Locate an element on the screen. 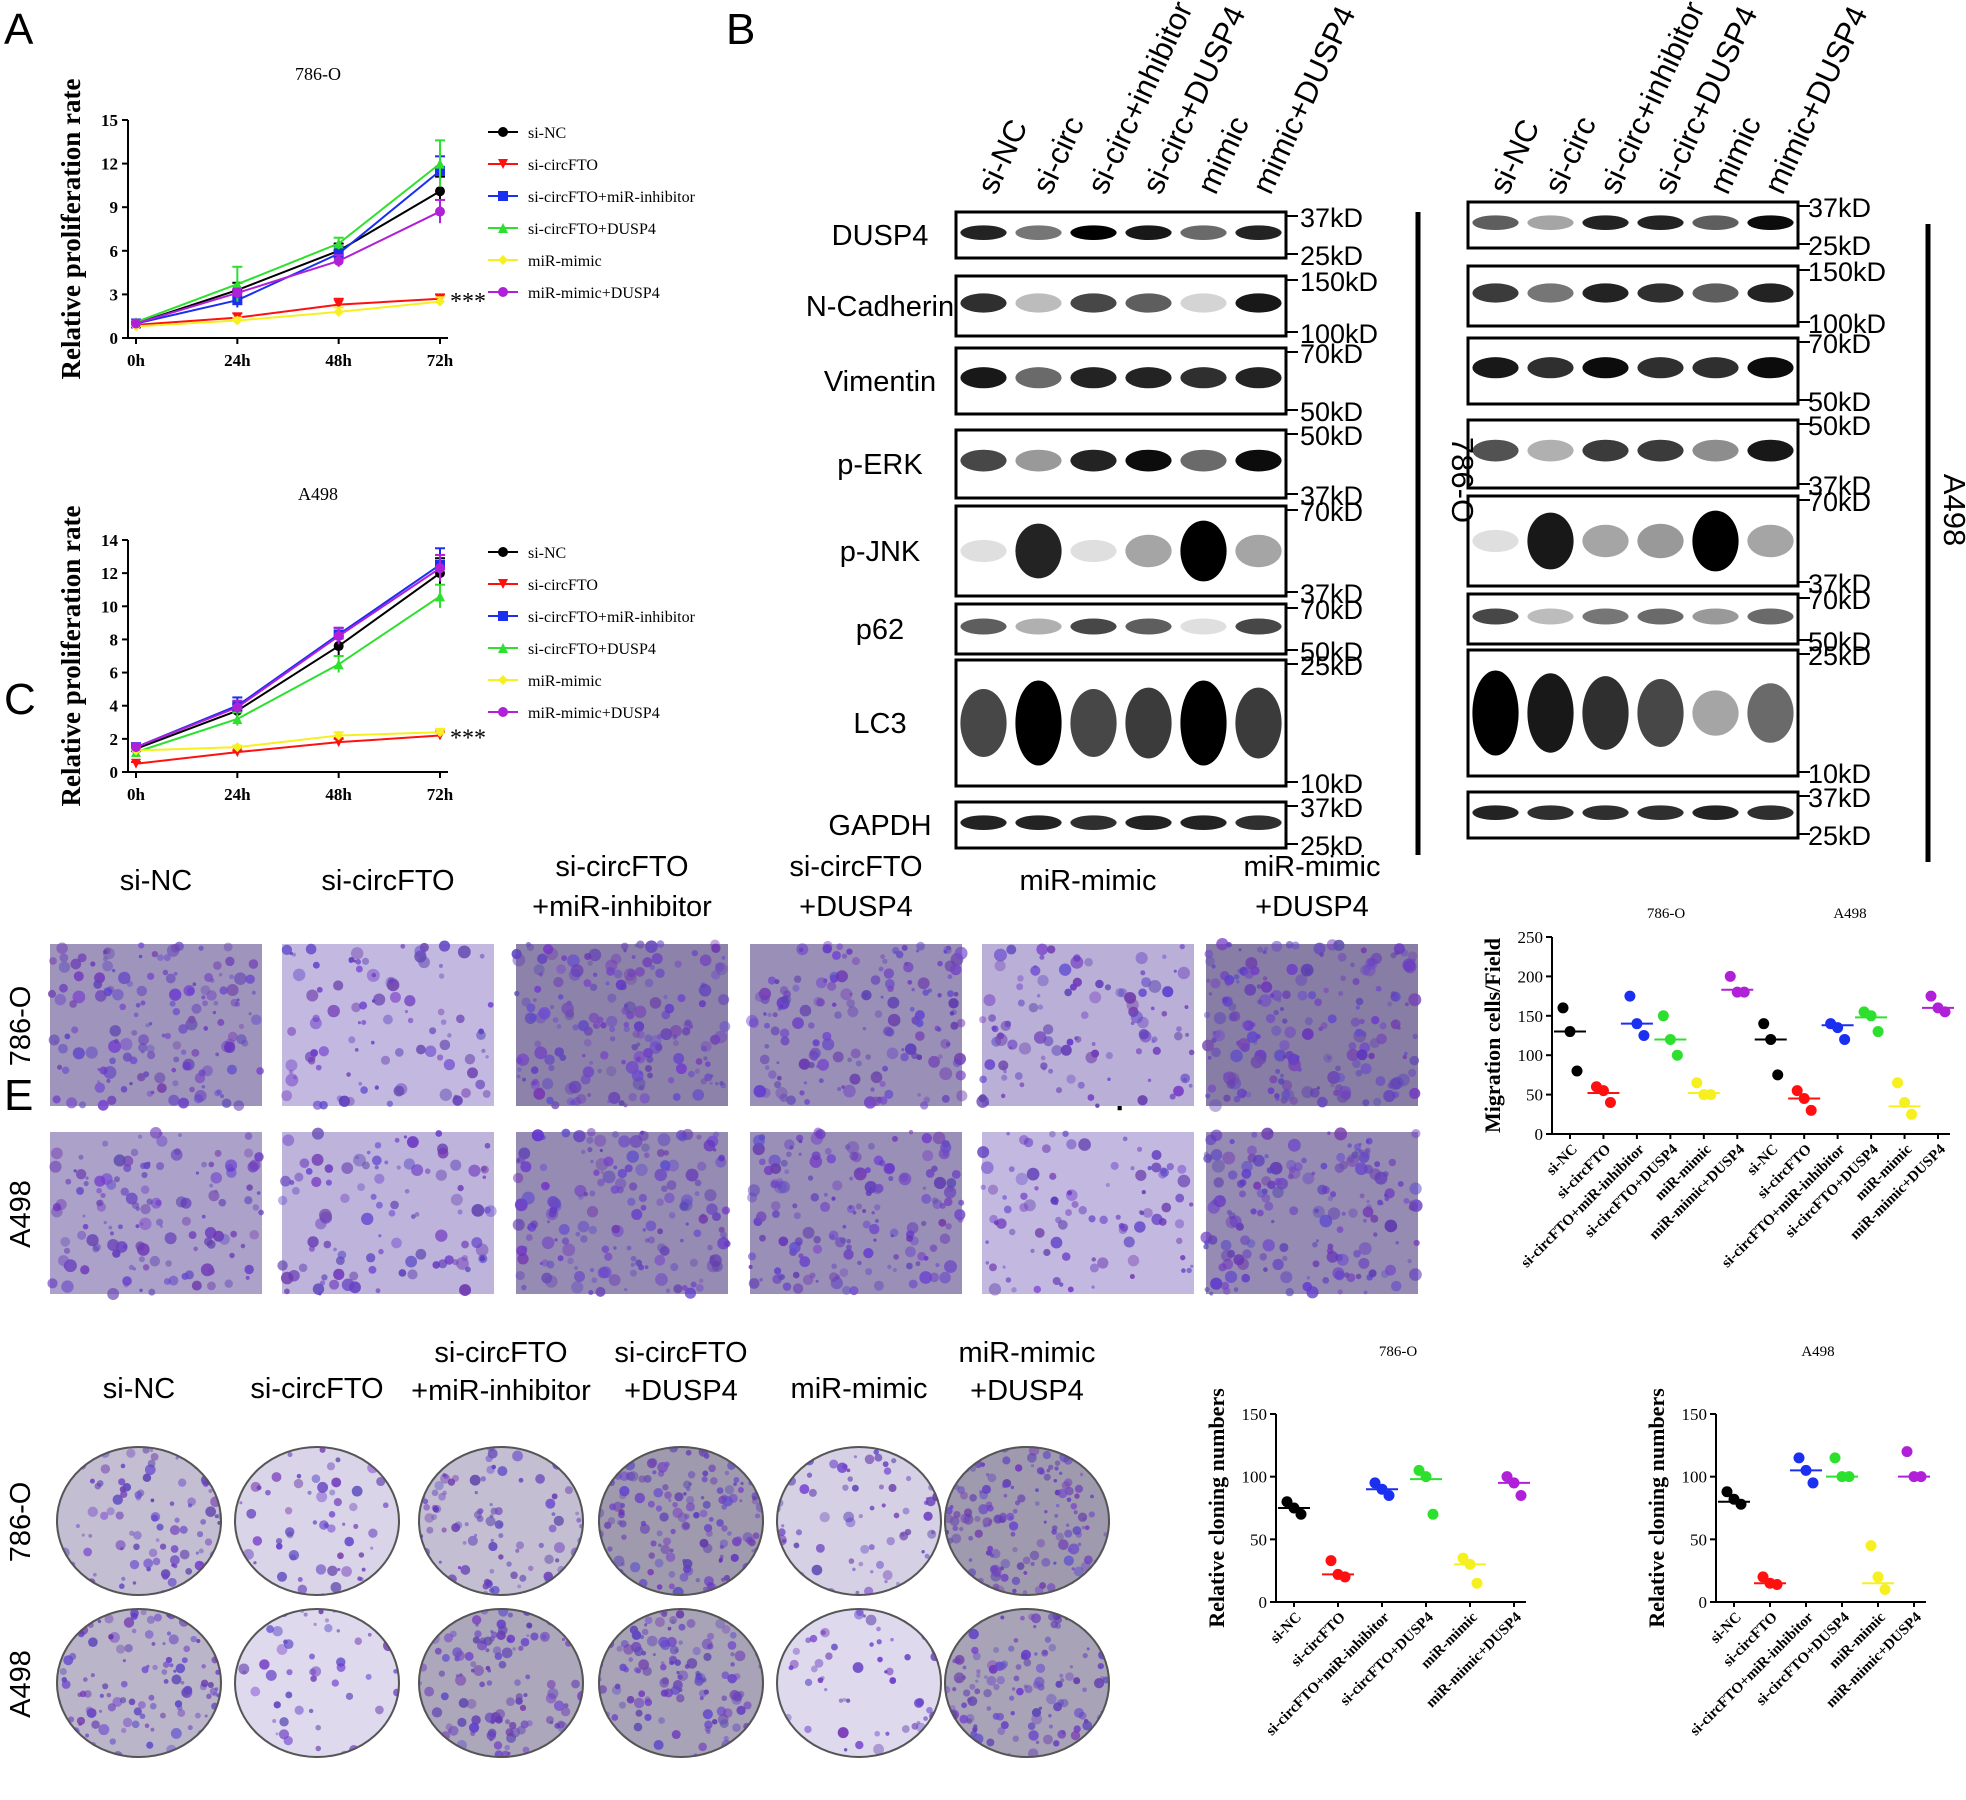  plate-rim is located at coordinates (139, 1683).